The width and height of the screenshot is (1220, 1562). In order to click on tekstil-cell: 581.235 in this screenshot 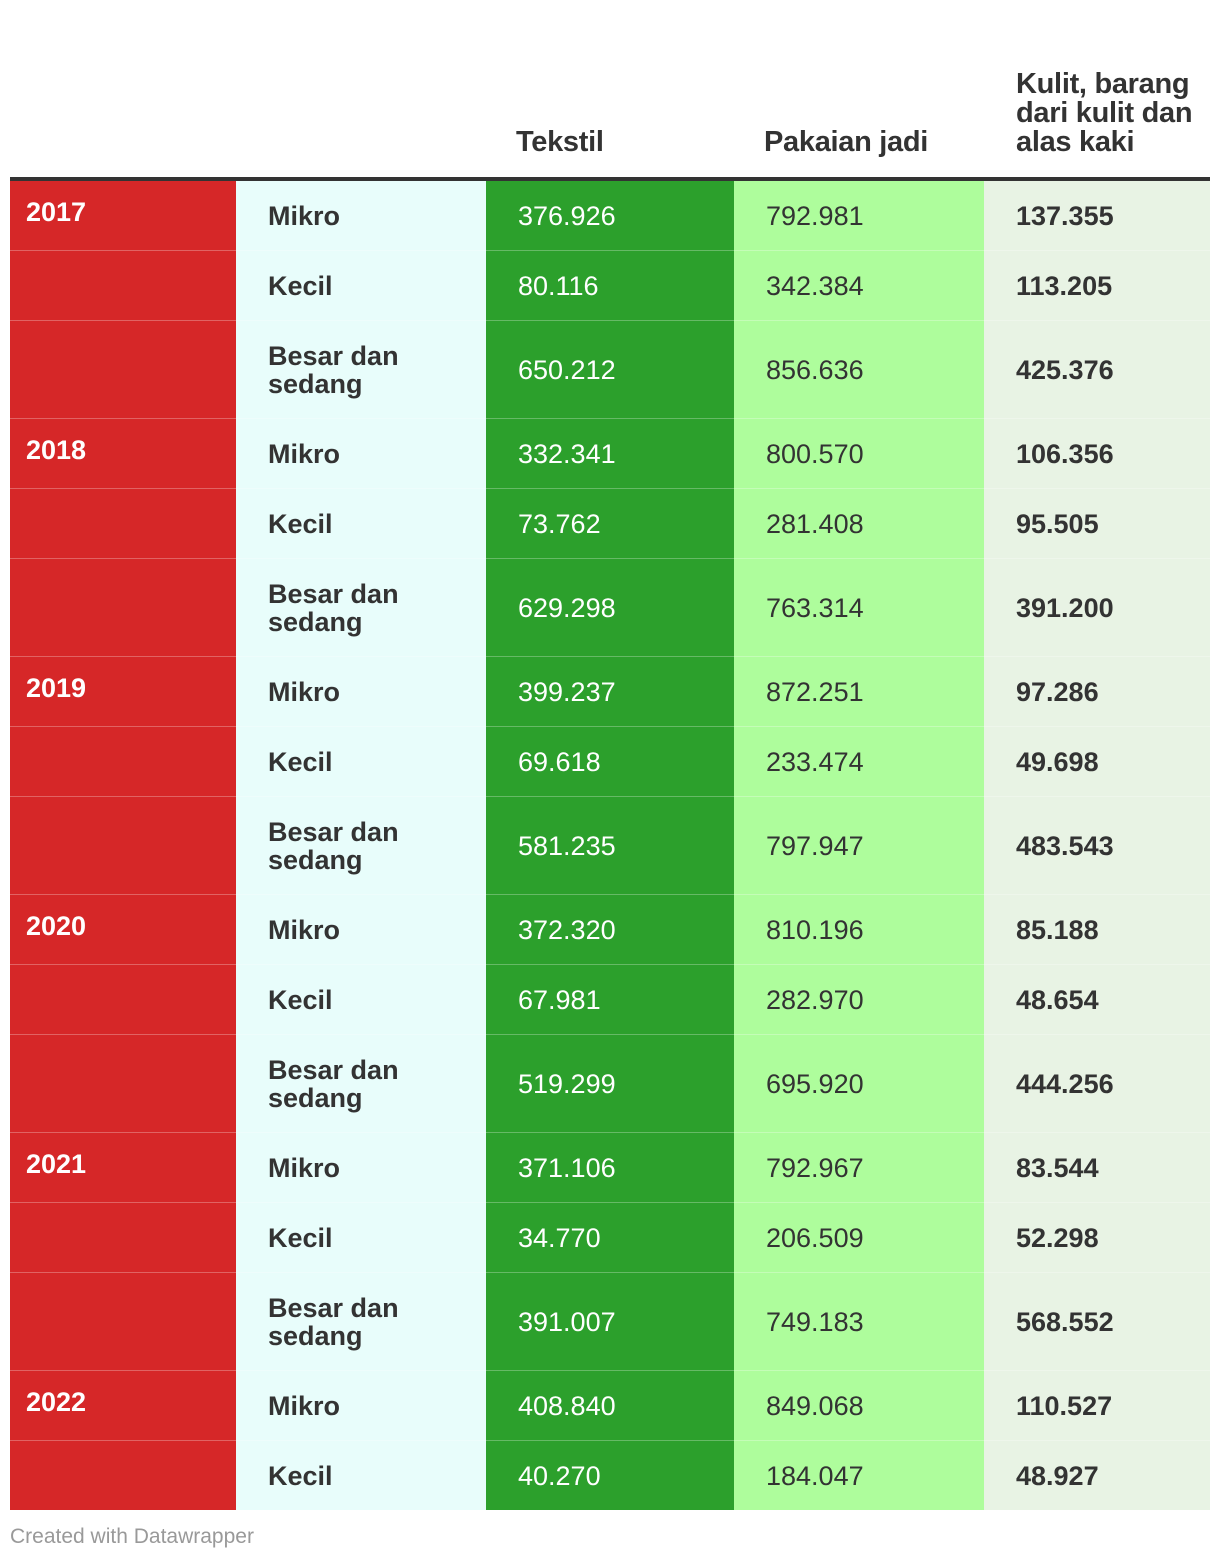, I will do `click(610, 845)`.